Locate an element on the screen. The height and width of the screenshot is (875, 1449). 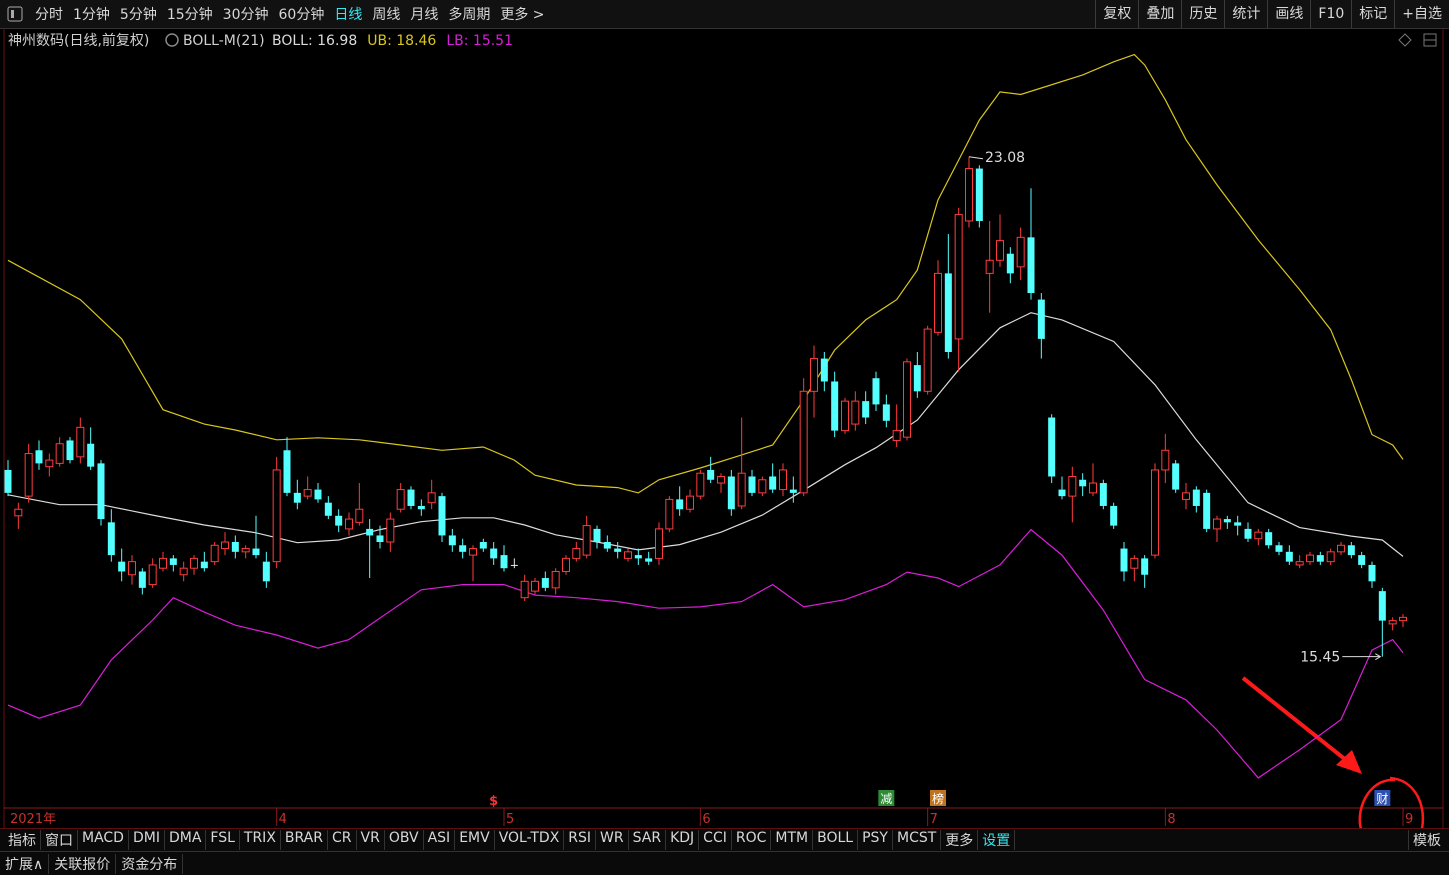
period-tab: 1分钟 is located at coordinates (91, 15).